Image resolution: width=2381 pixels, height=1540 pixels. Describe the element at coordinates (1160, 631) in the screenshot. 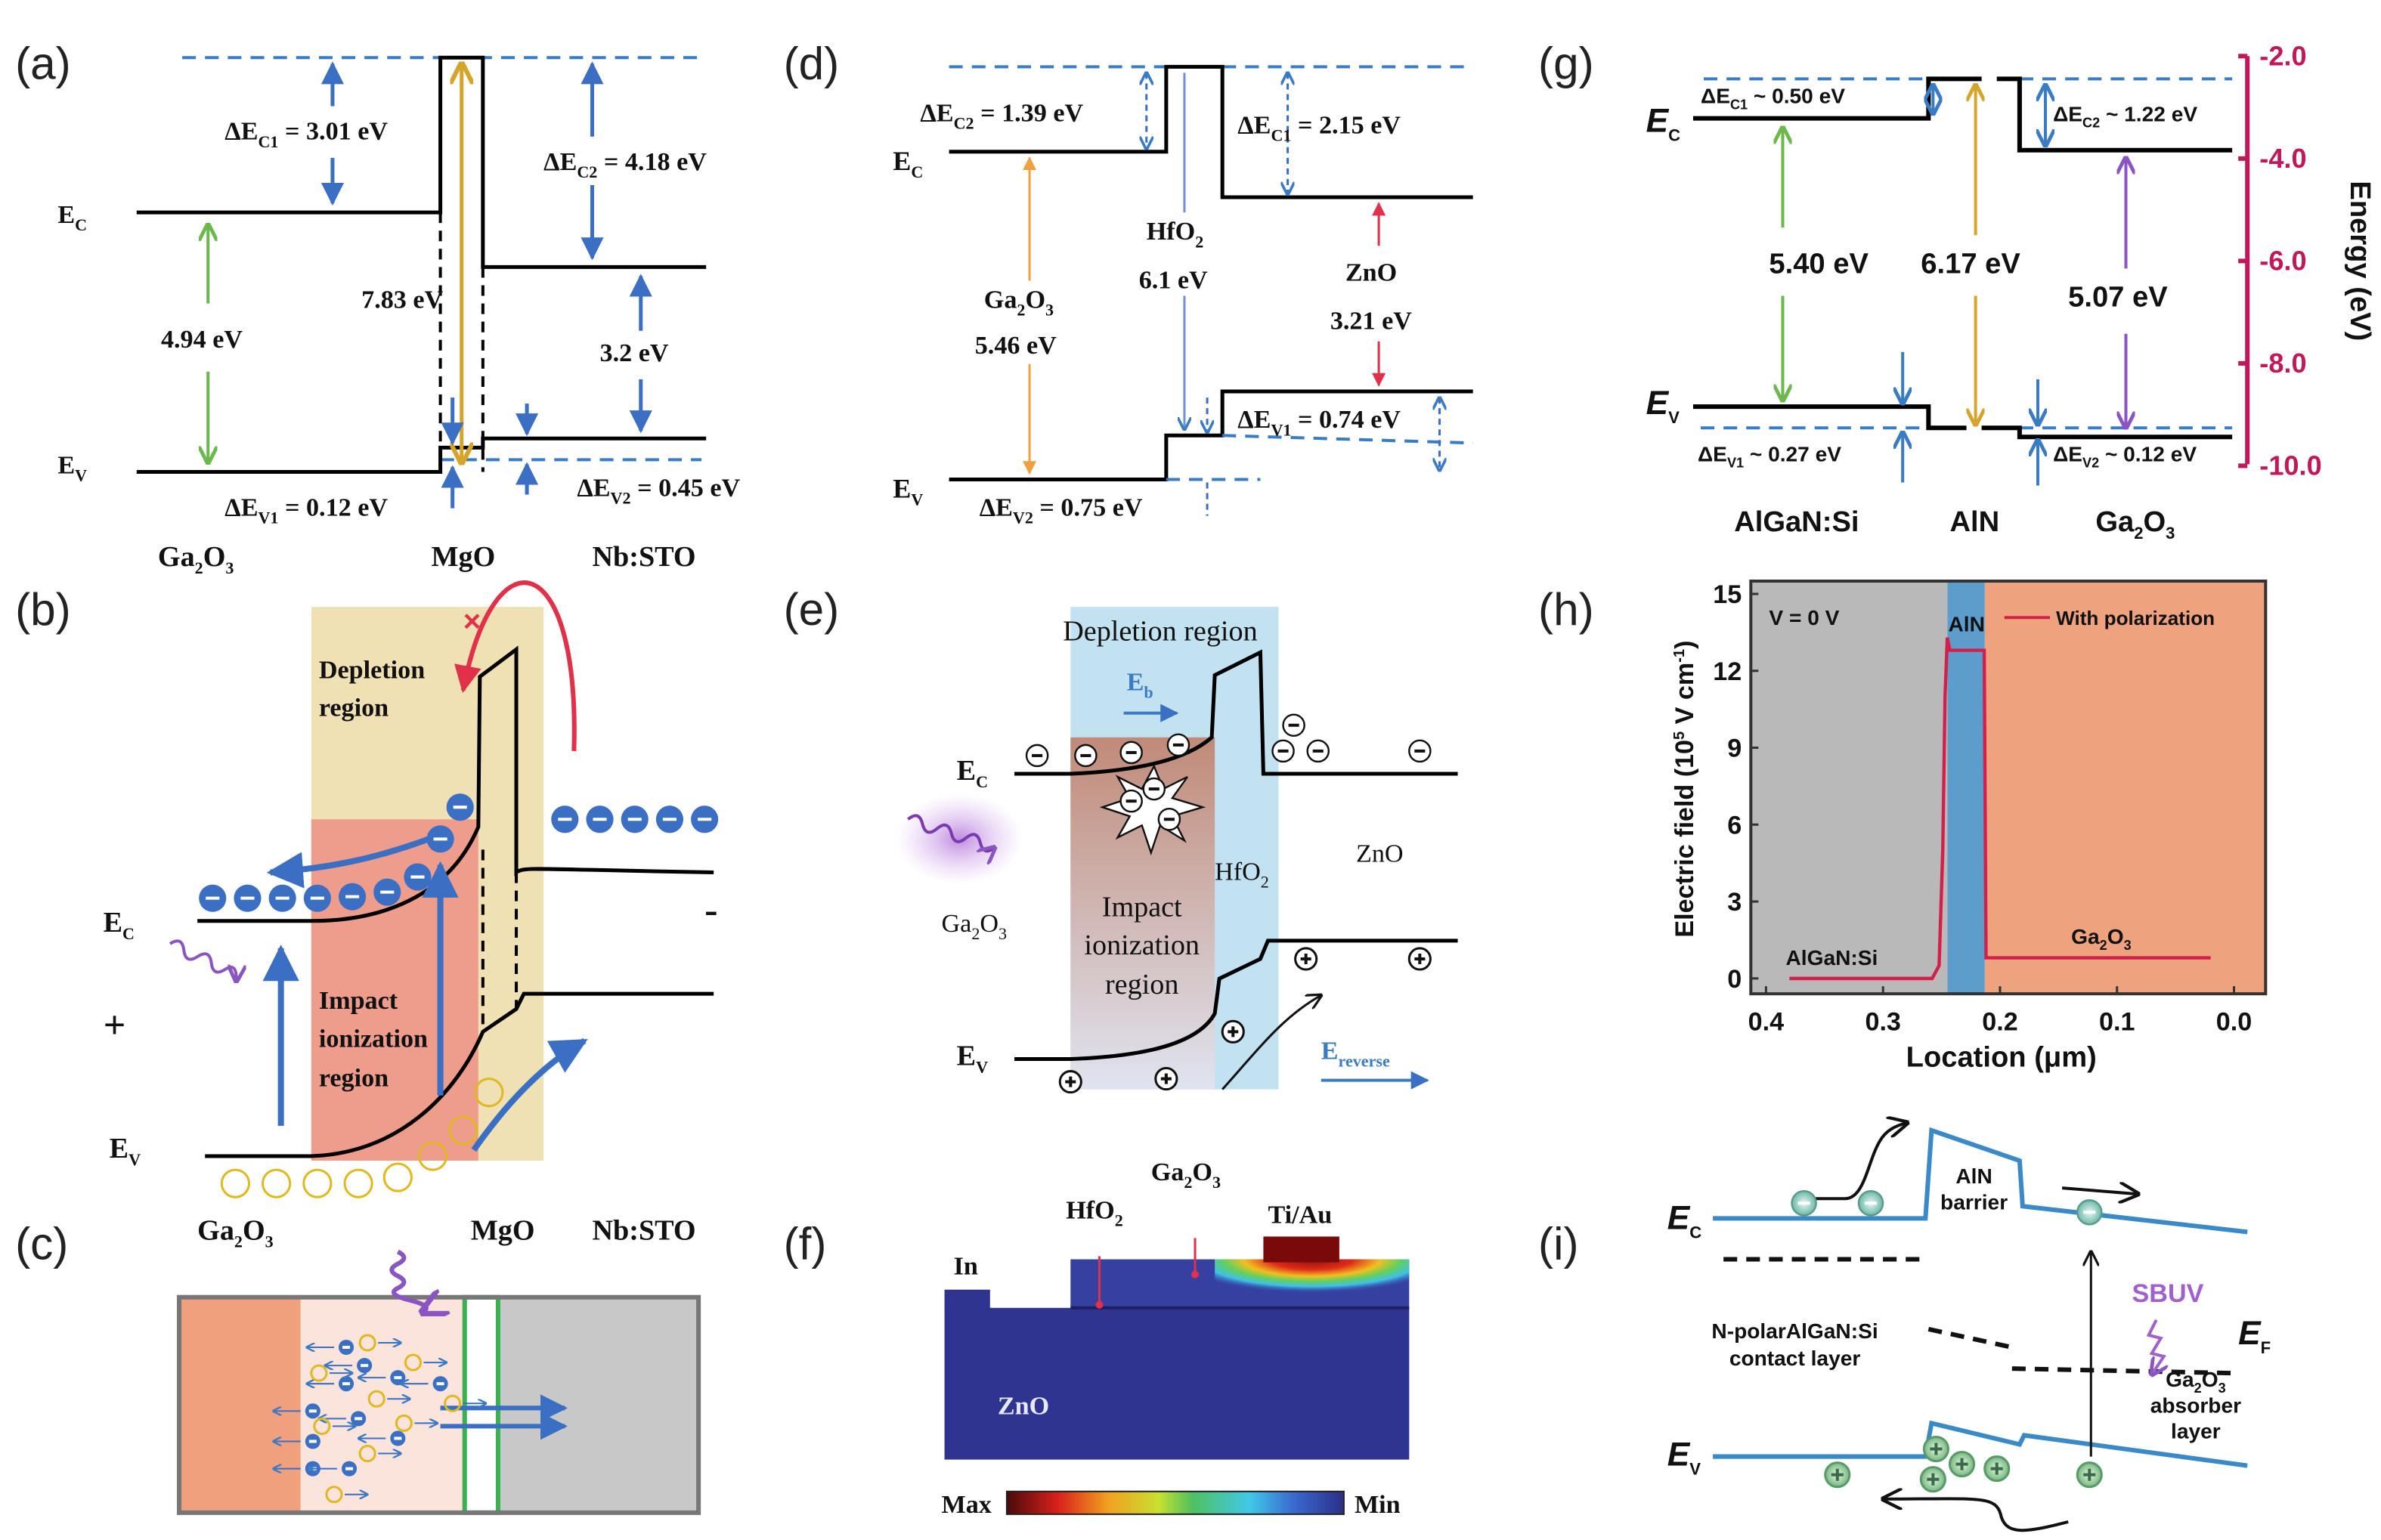

I see `depletion-label: Depletion region` at that location.